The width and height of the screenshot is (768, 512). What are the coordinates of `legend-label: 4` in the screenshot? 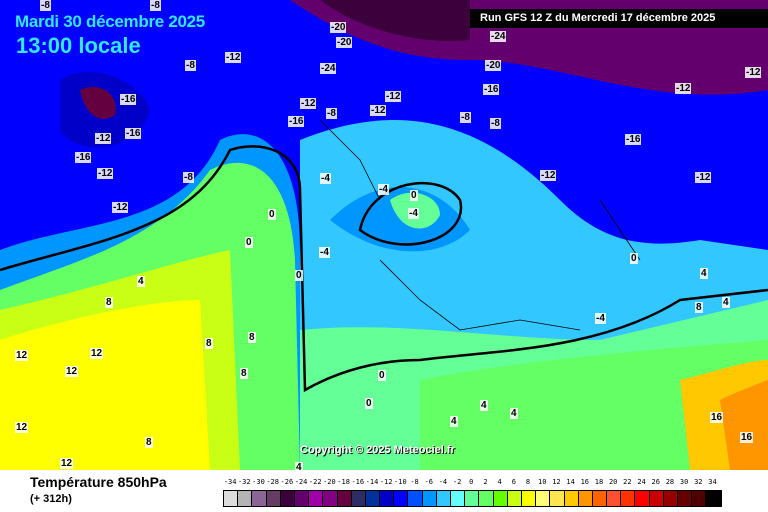 It's located at (499, 482).